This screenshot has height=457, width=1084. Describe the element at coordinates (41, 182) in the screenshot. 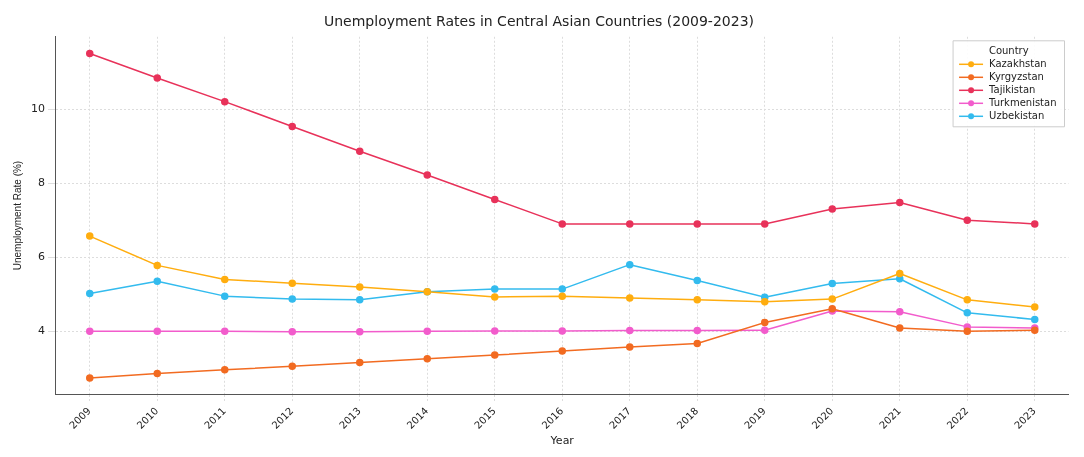

I see `y-tick-label: 8` at that location.